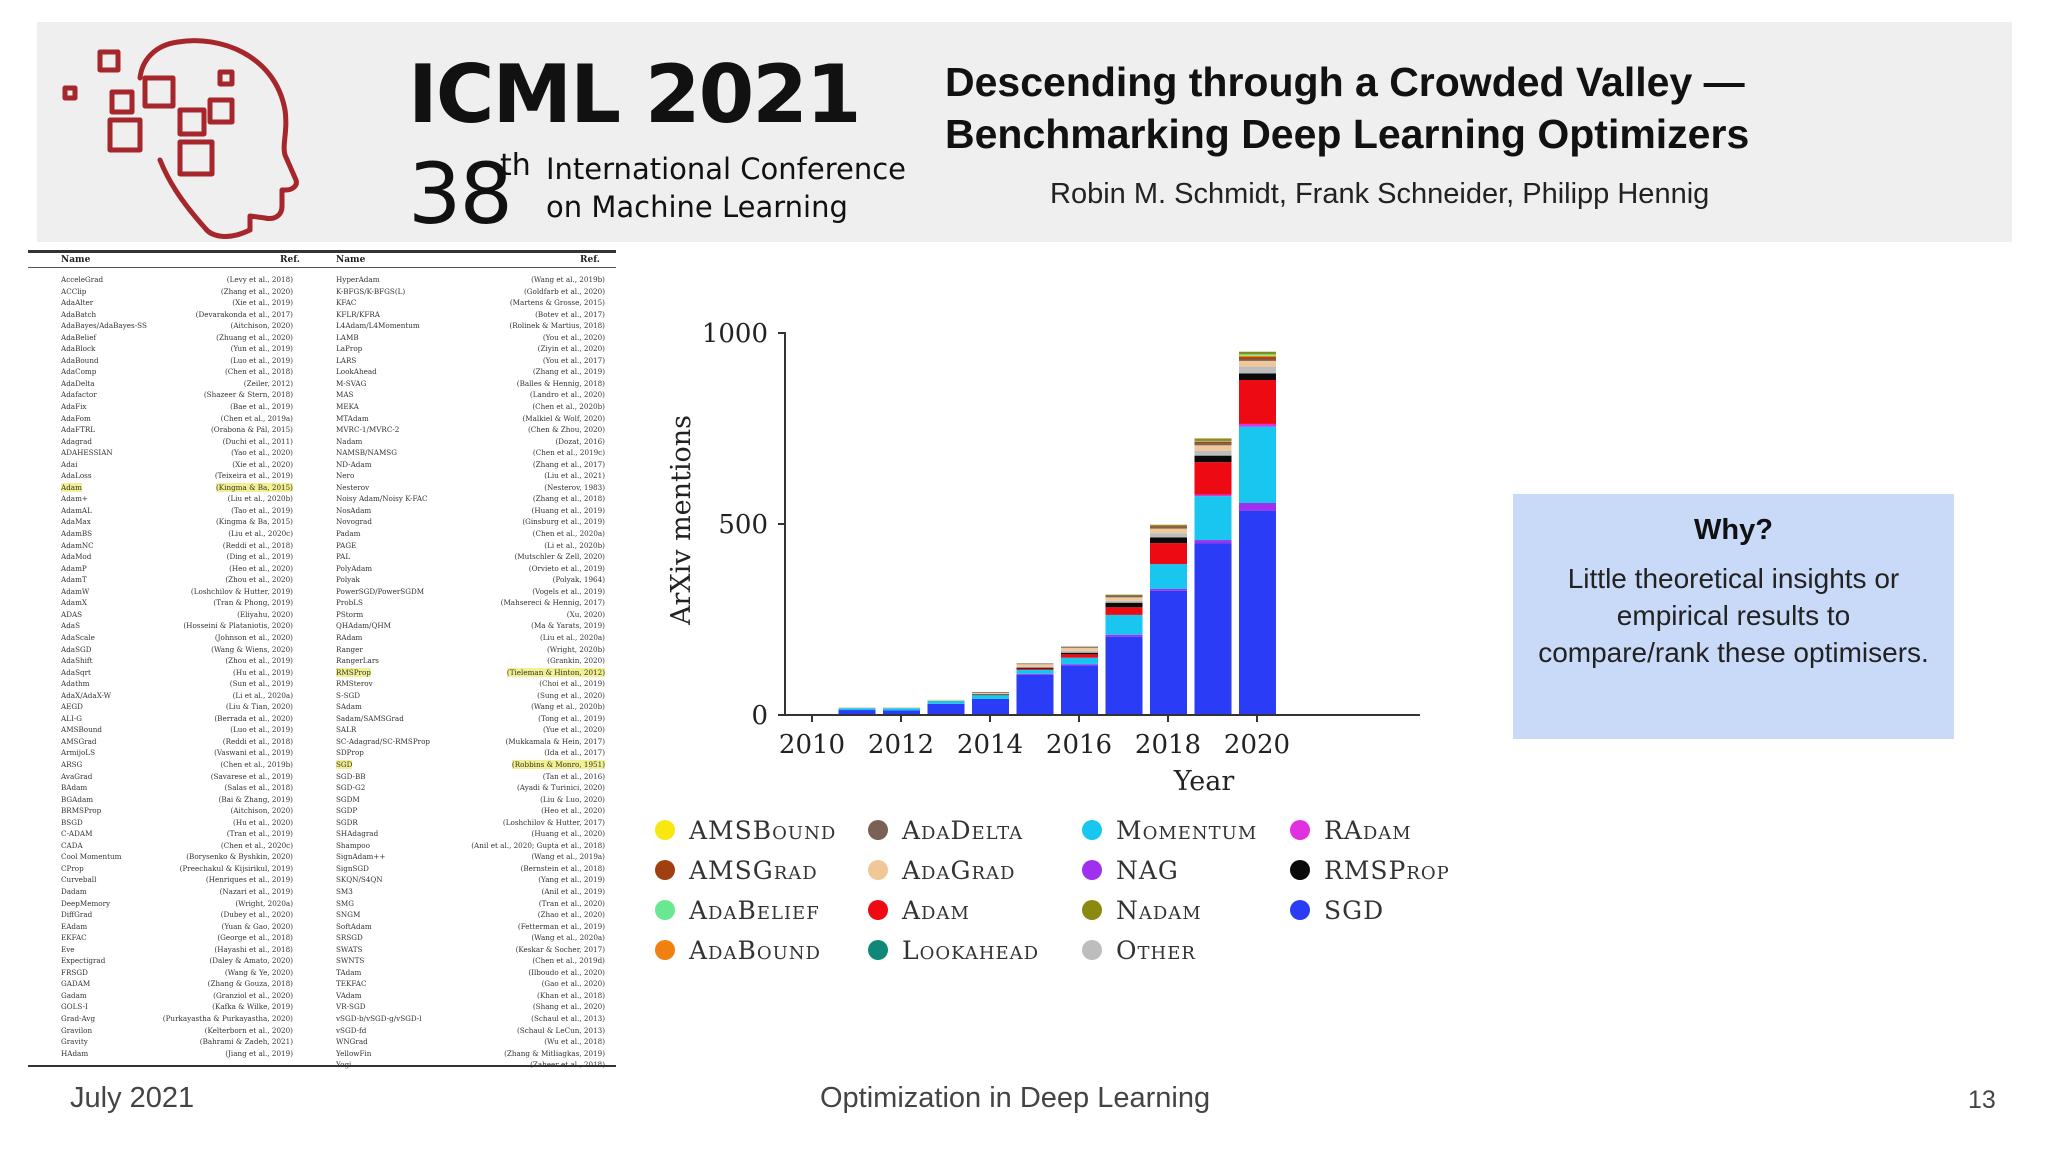 The width and height of the screenshot is (2048, 1152). What do you see at coordinates (351, 383) in the screenshot?
I see `table-cell: M-SVAG` at bounding box center [351, 383].